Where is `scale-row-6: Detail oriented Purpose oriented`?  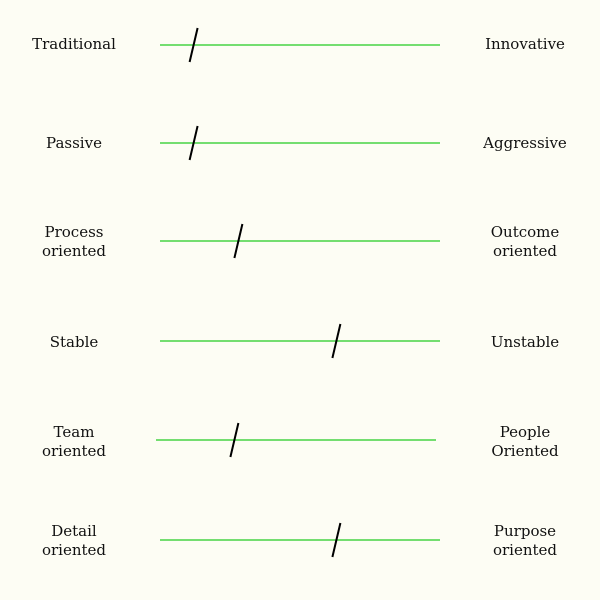
scale-row-6: Detail oriented Purpose oriented is located at coordinates (300, 541).